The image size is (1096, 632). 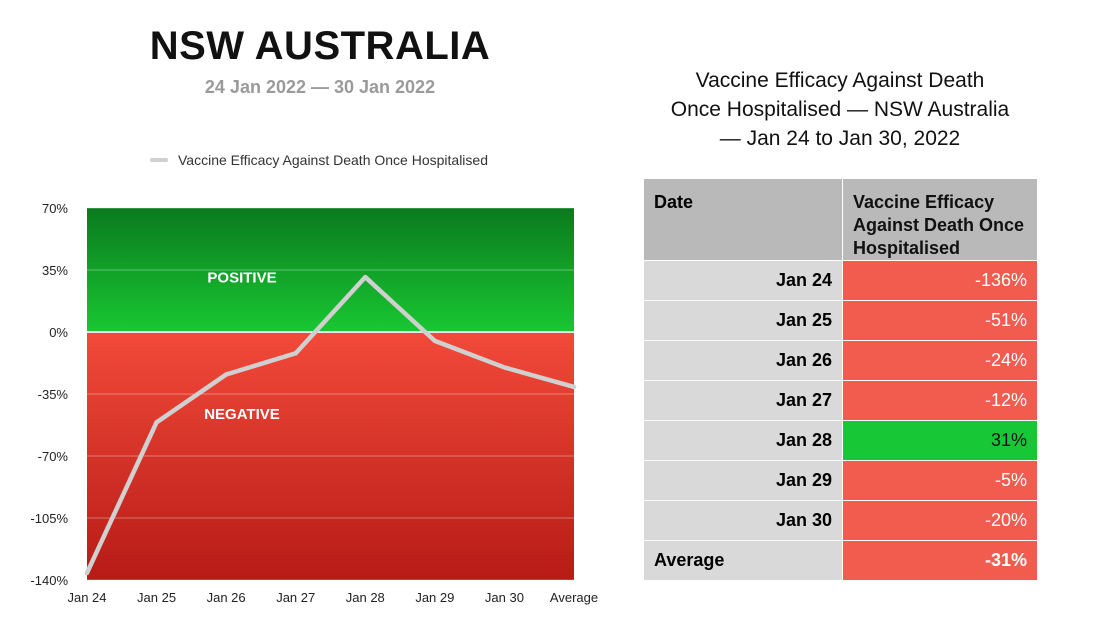 I want to click on efficacy-cell: 31%, so click(x=940, y=440).